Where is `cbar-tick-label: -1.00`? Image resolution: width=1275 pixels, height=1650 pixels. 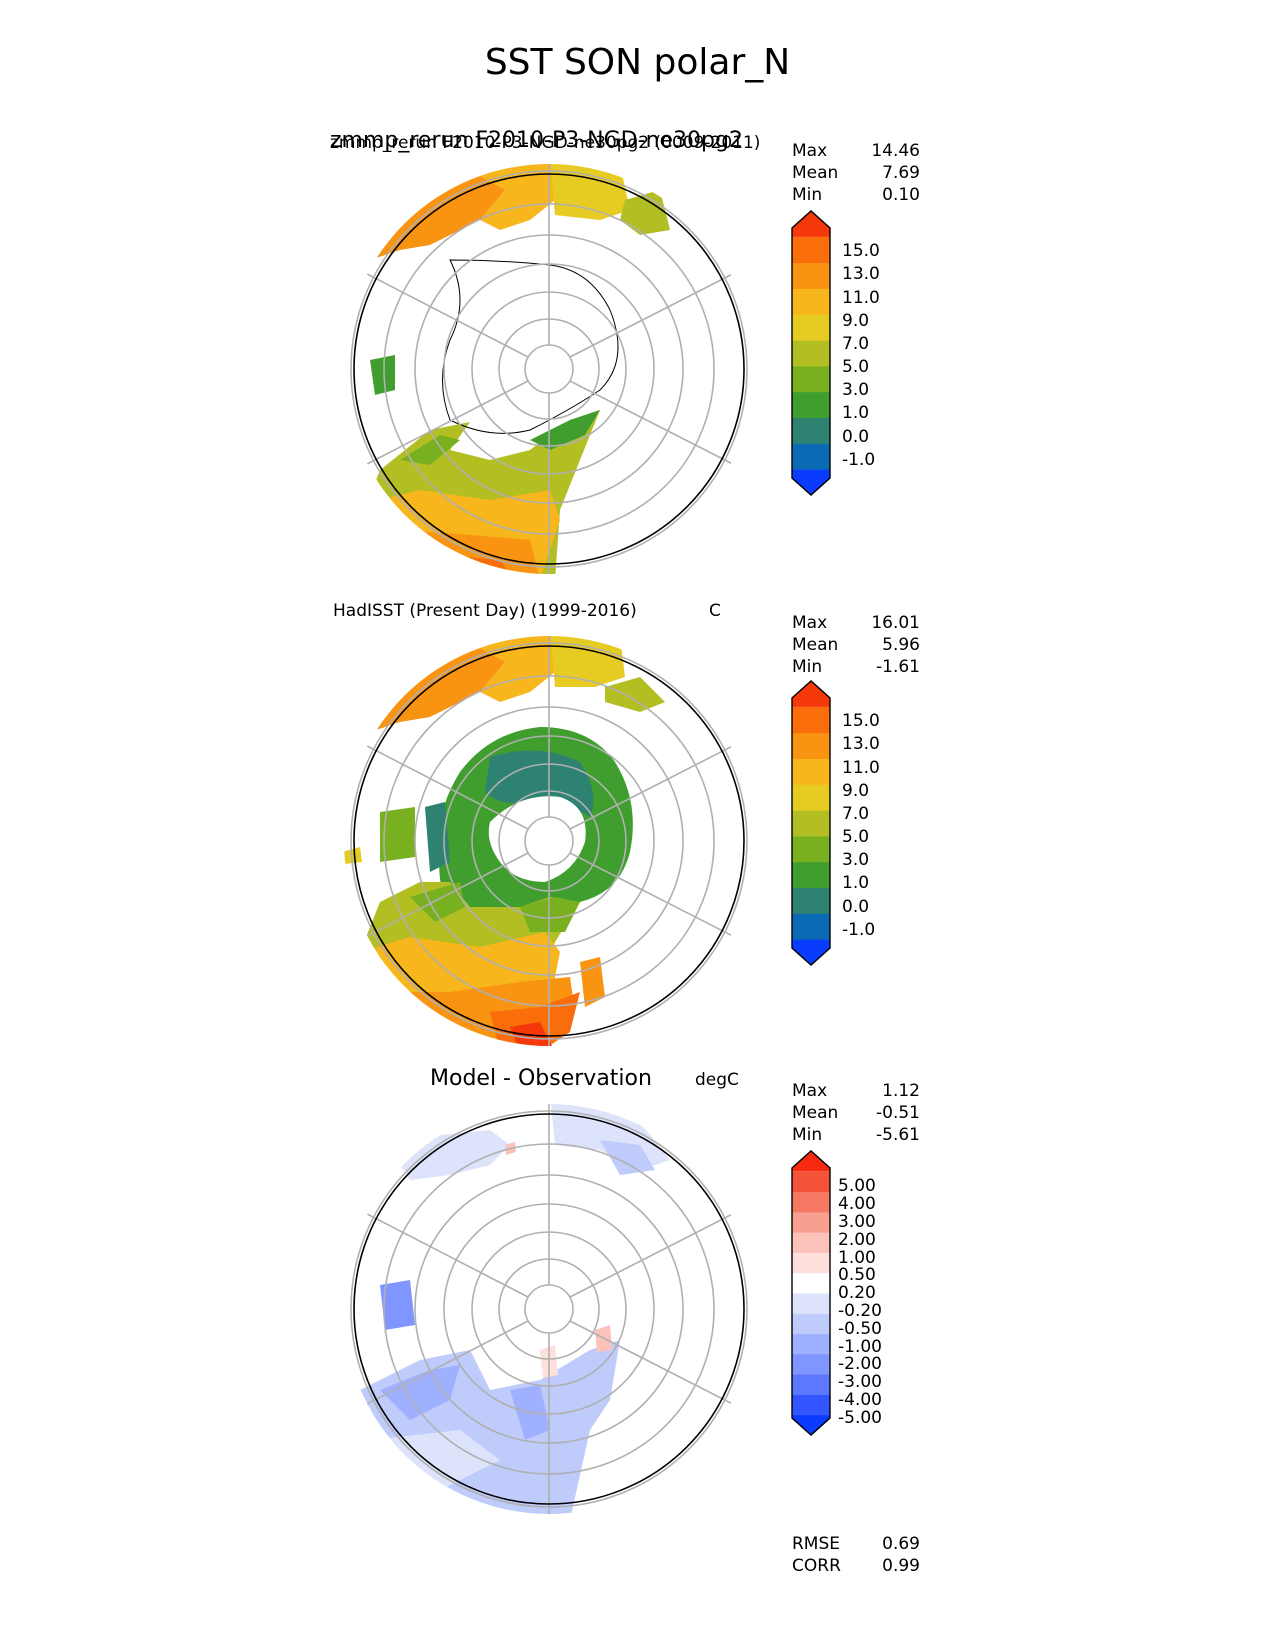 cbar-tick-label: -1.00 is located at coordinates (860, 1347).